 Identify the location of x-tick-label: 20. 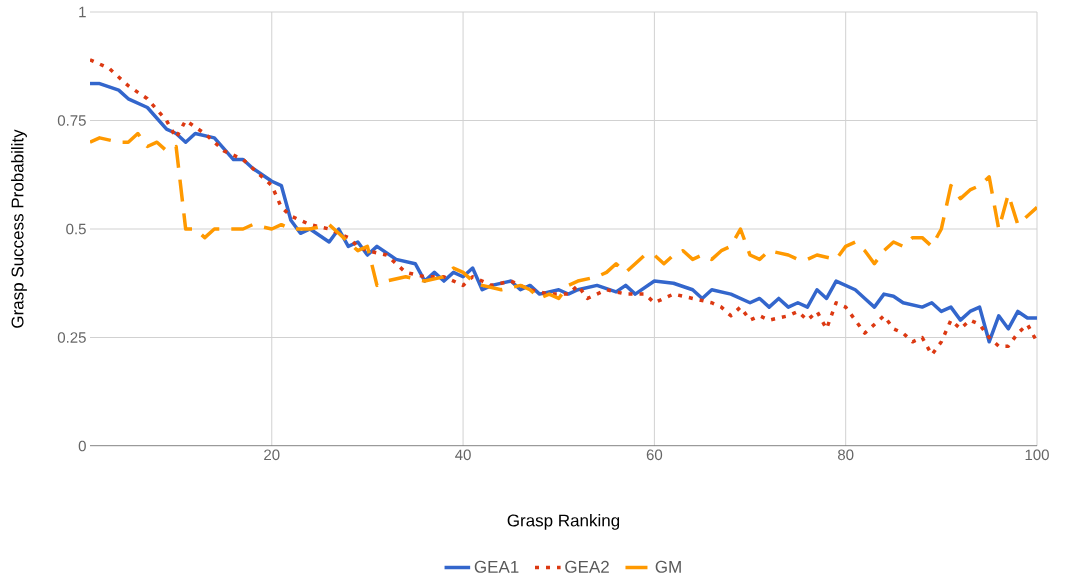
(272, 455).